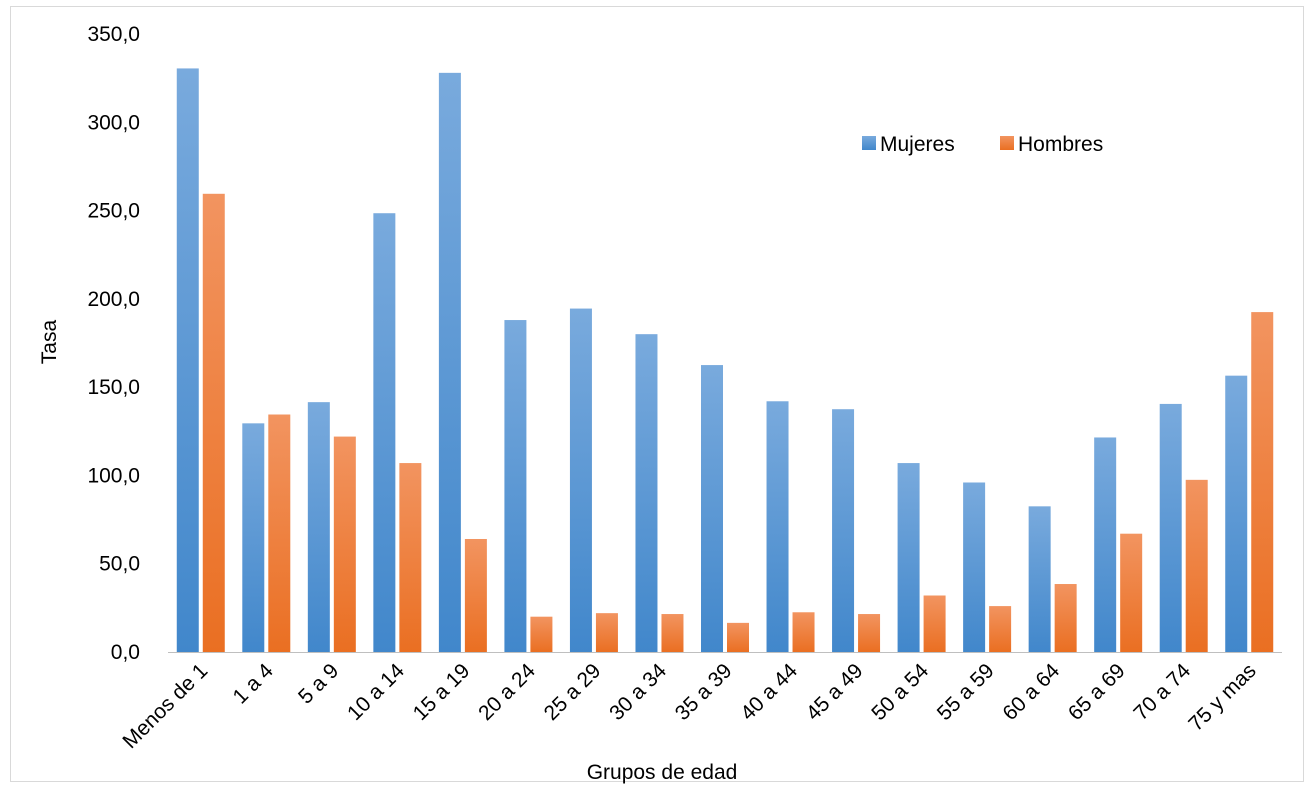 The height and width of the screenshot is (789, 1312). Describe the element at coordinates (1162, 692) in the screenshot. I see `x-tick-label: 70 a 74` at that location.